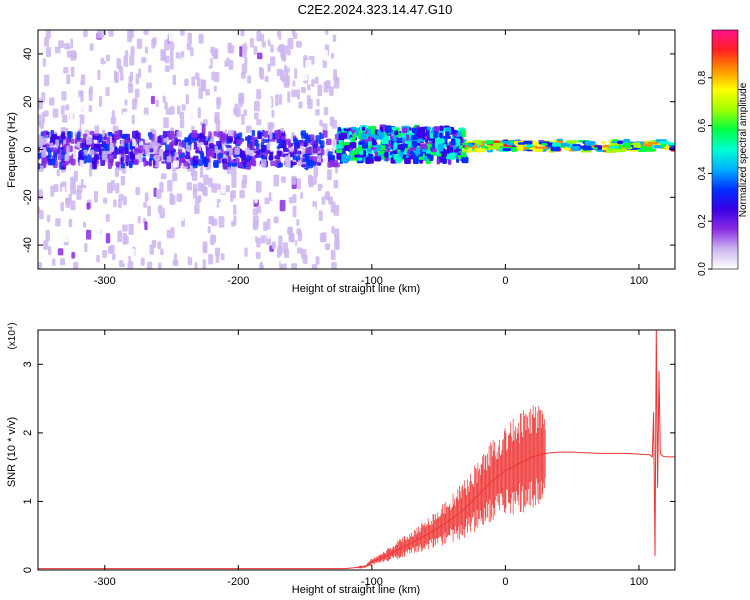  Describe the element at coordinates (105, 281) in the screenshot. I see `x-tick-label: -300` at that location.